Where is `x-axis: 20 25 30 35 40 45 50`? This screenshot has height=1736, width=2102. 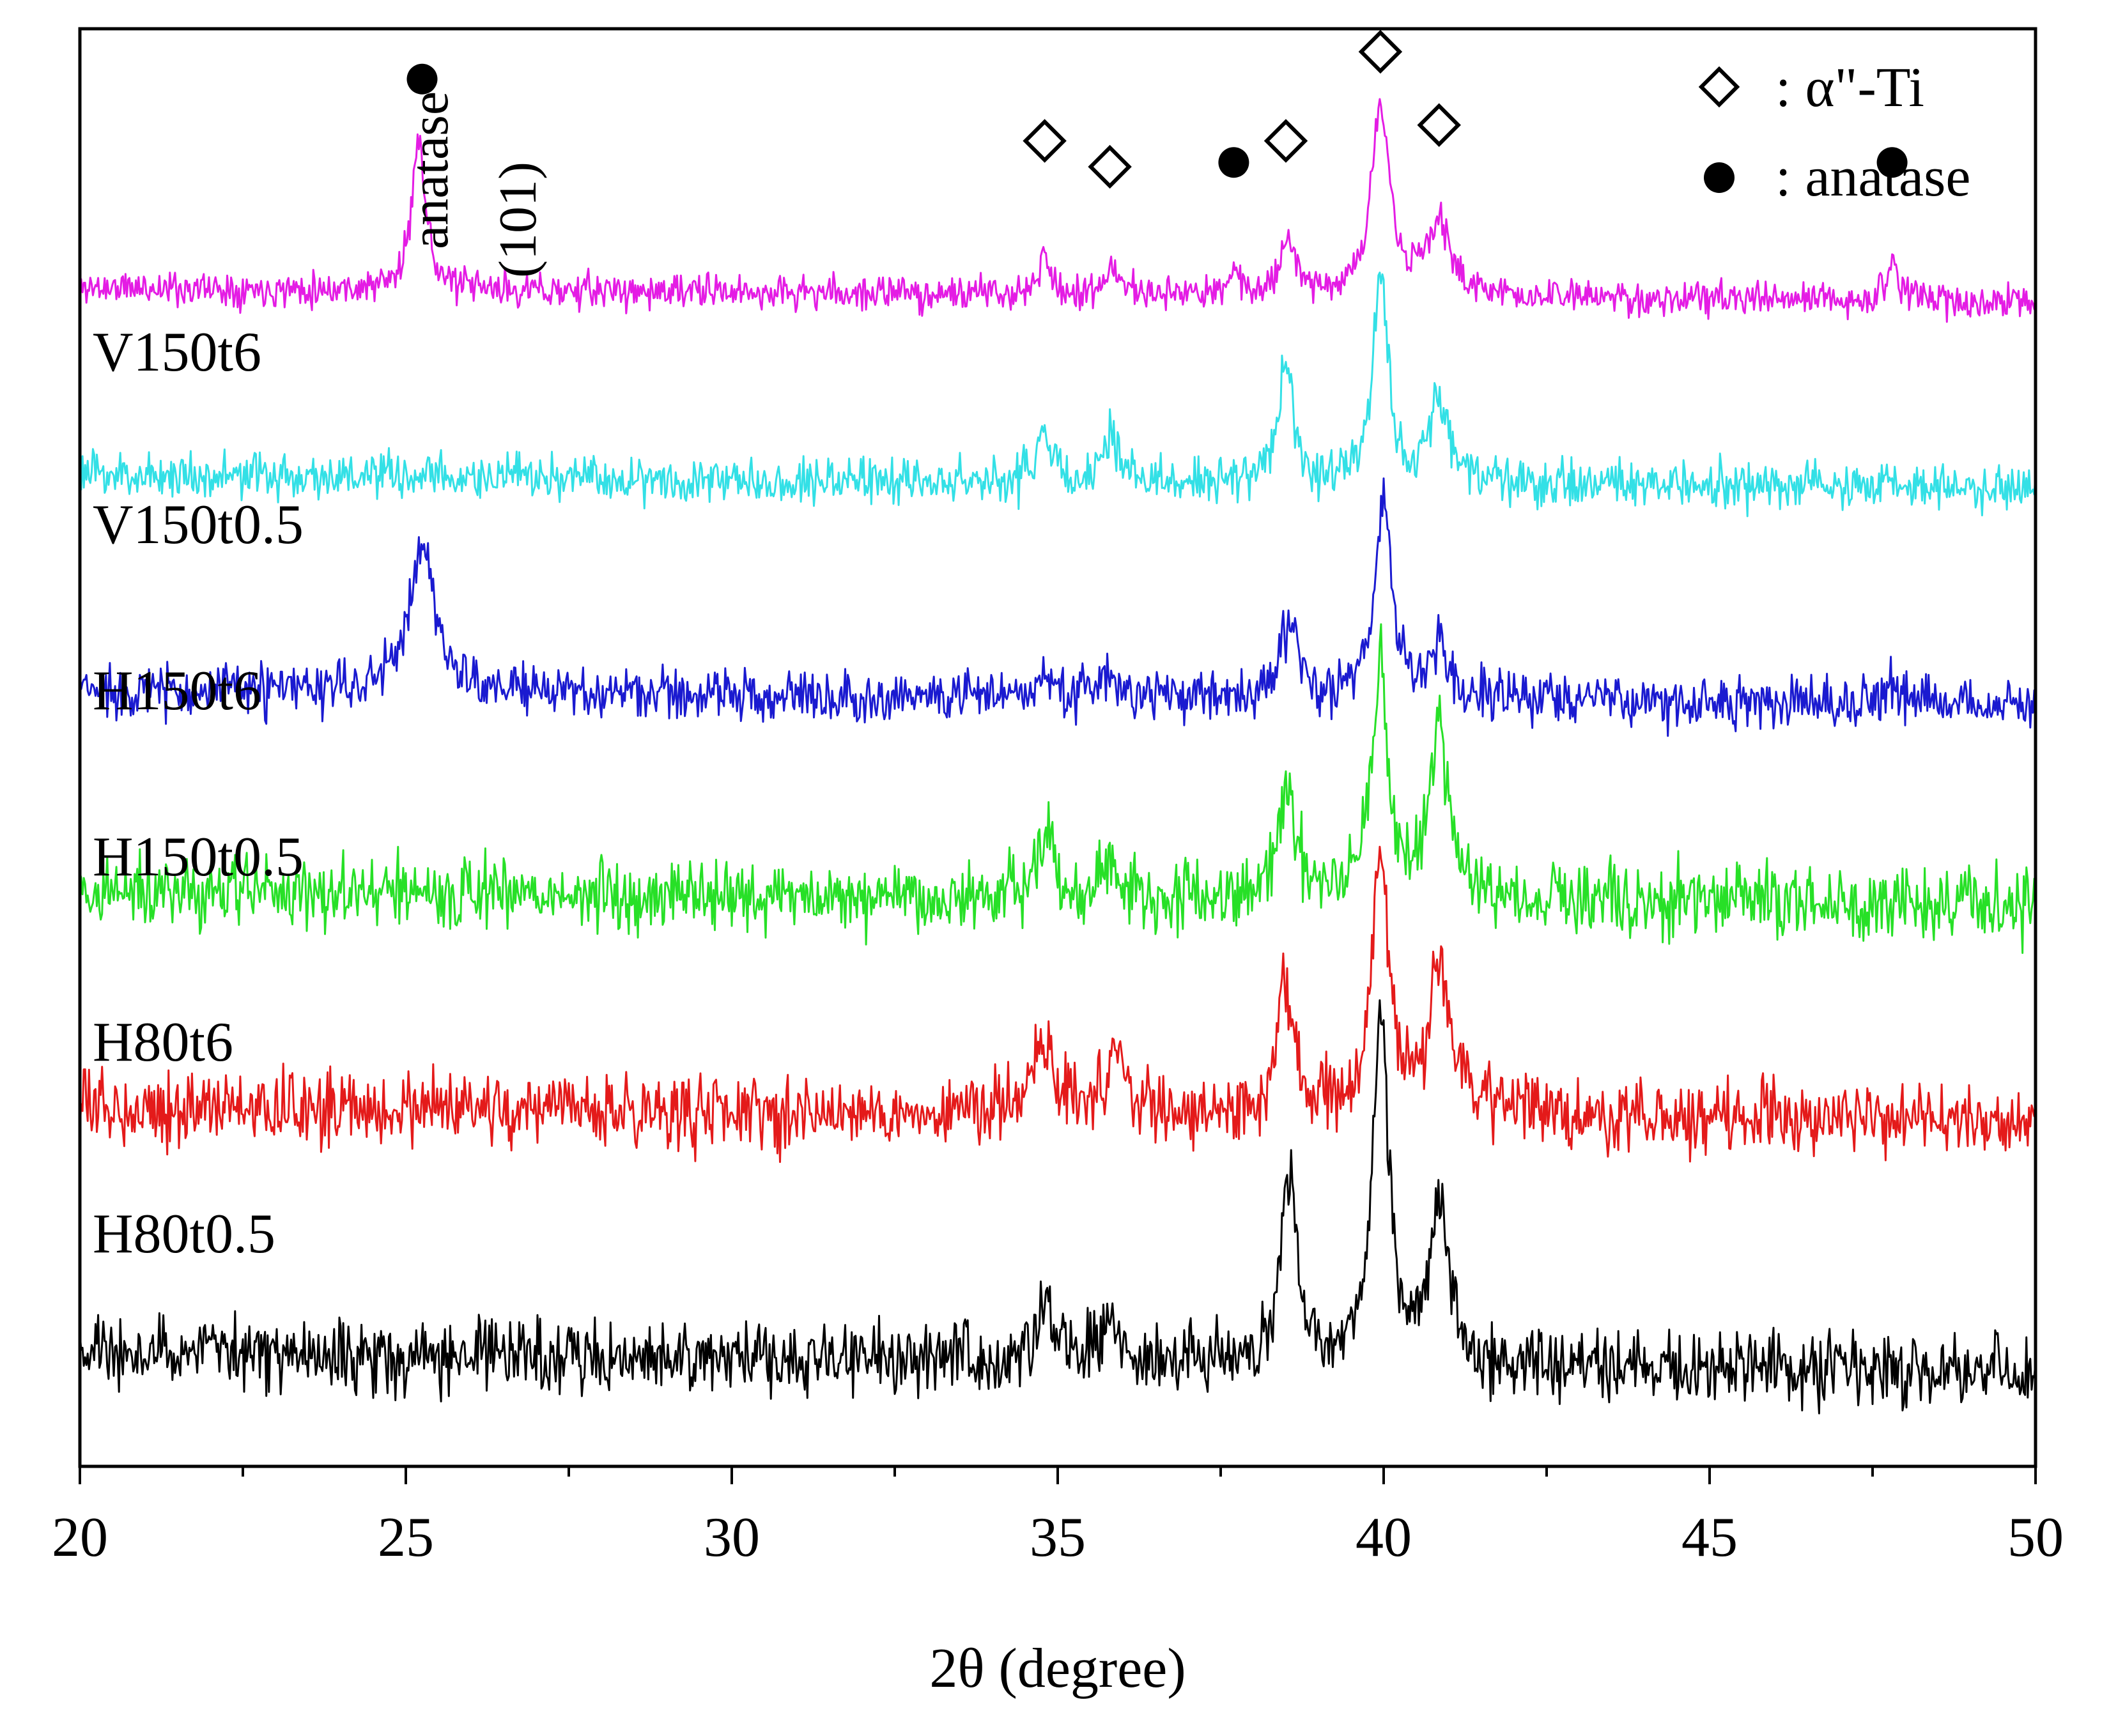 x-axis: 20 25 30 35 40 45 50 is located at coordinates (1058, 1518).